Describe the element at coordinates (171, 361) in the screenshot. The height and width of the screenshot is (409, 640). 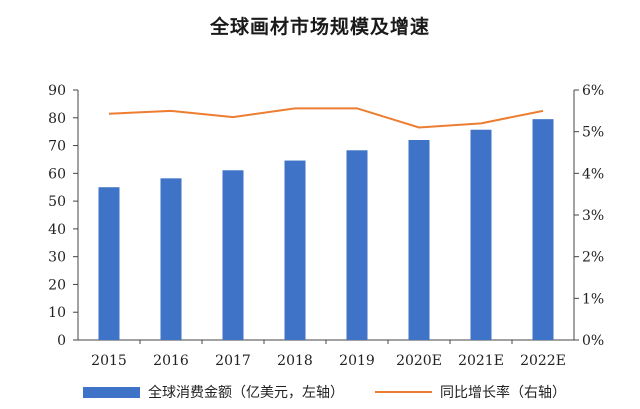
I see `x-tick-label: 2016` at that location.